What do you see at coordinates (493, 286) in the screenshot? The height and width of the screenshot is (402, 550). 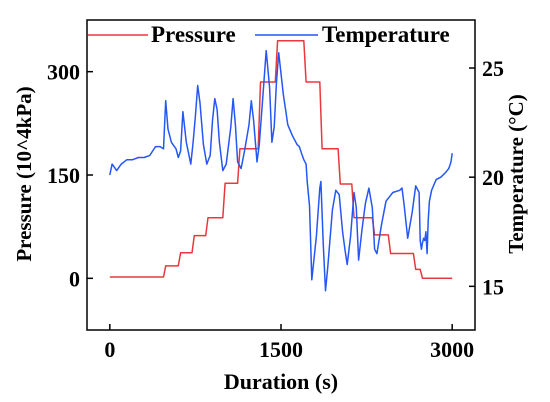 I see `y-right-tick-label: 15` at bounding box center [493, 286].